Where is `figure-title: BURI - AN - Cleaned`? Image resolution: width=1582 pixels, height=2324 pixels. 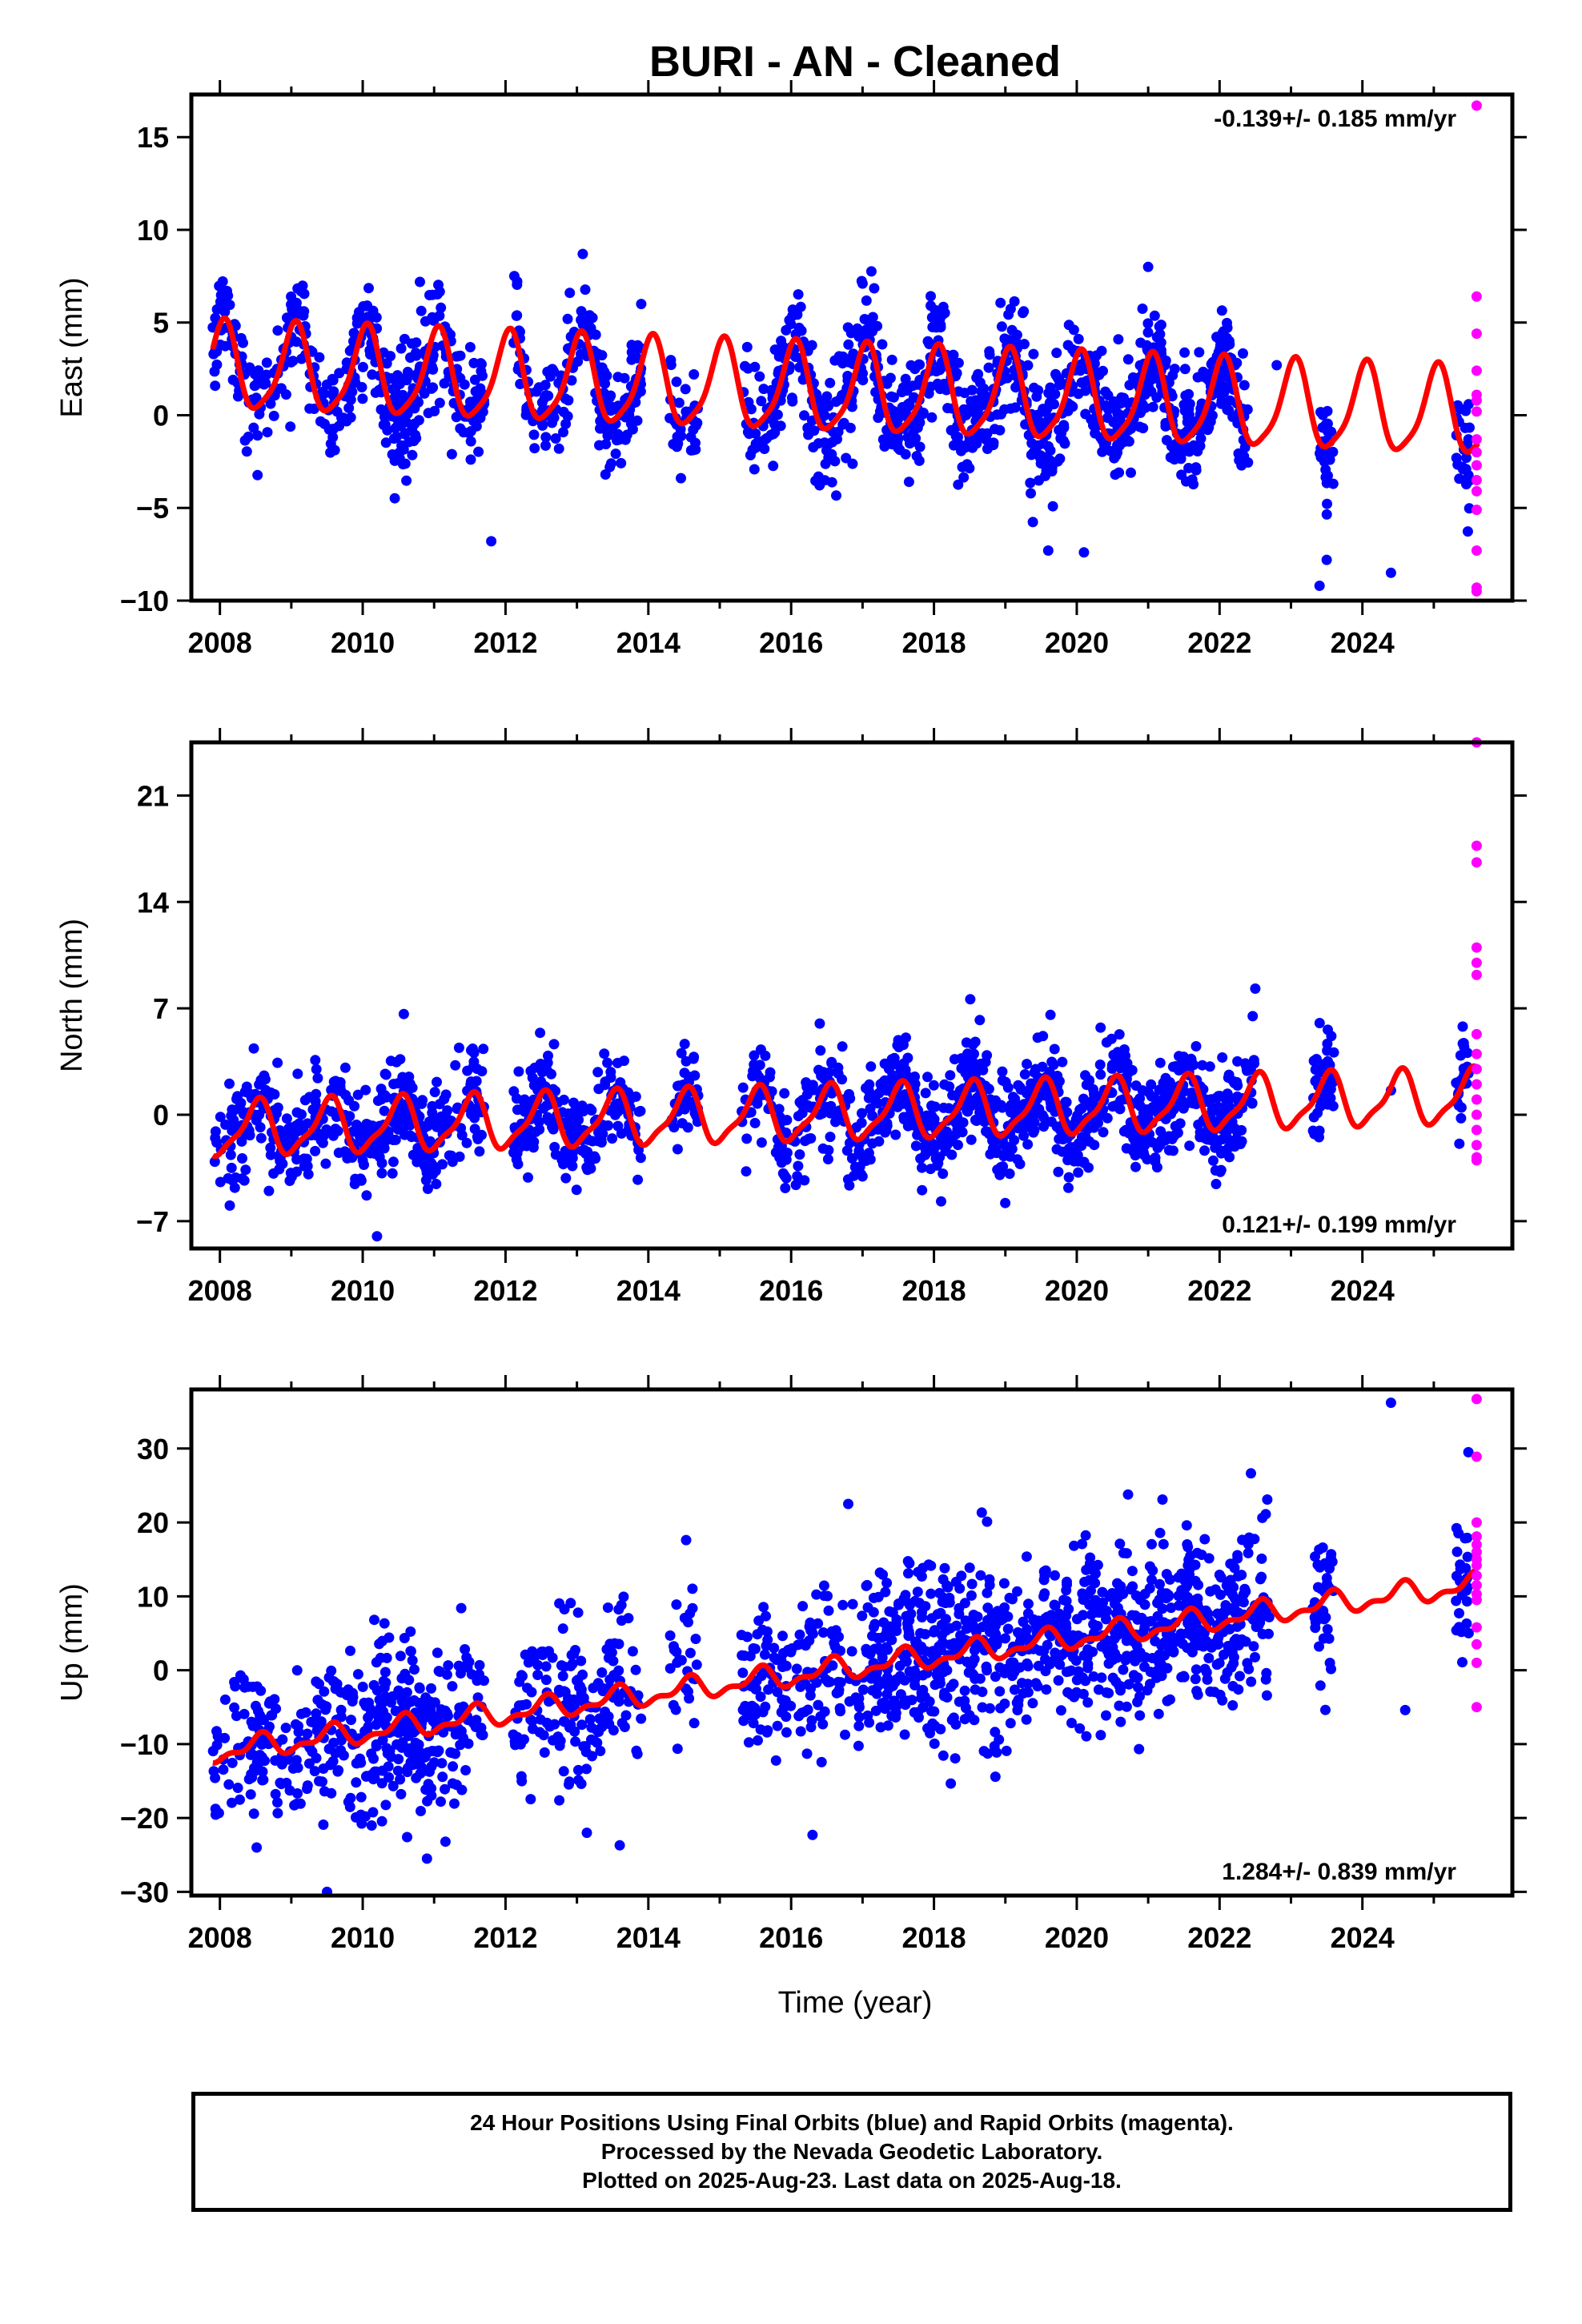 figure-title: BURI - AN - Cleaned is located at coordinates (855, 62).